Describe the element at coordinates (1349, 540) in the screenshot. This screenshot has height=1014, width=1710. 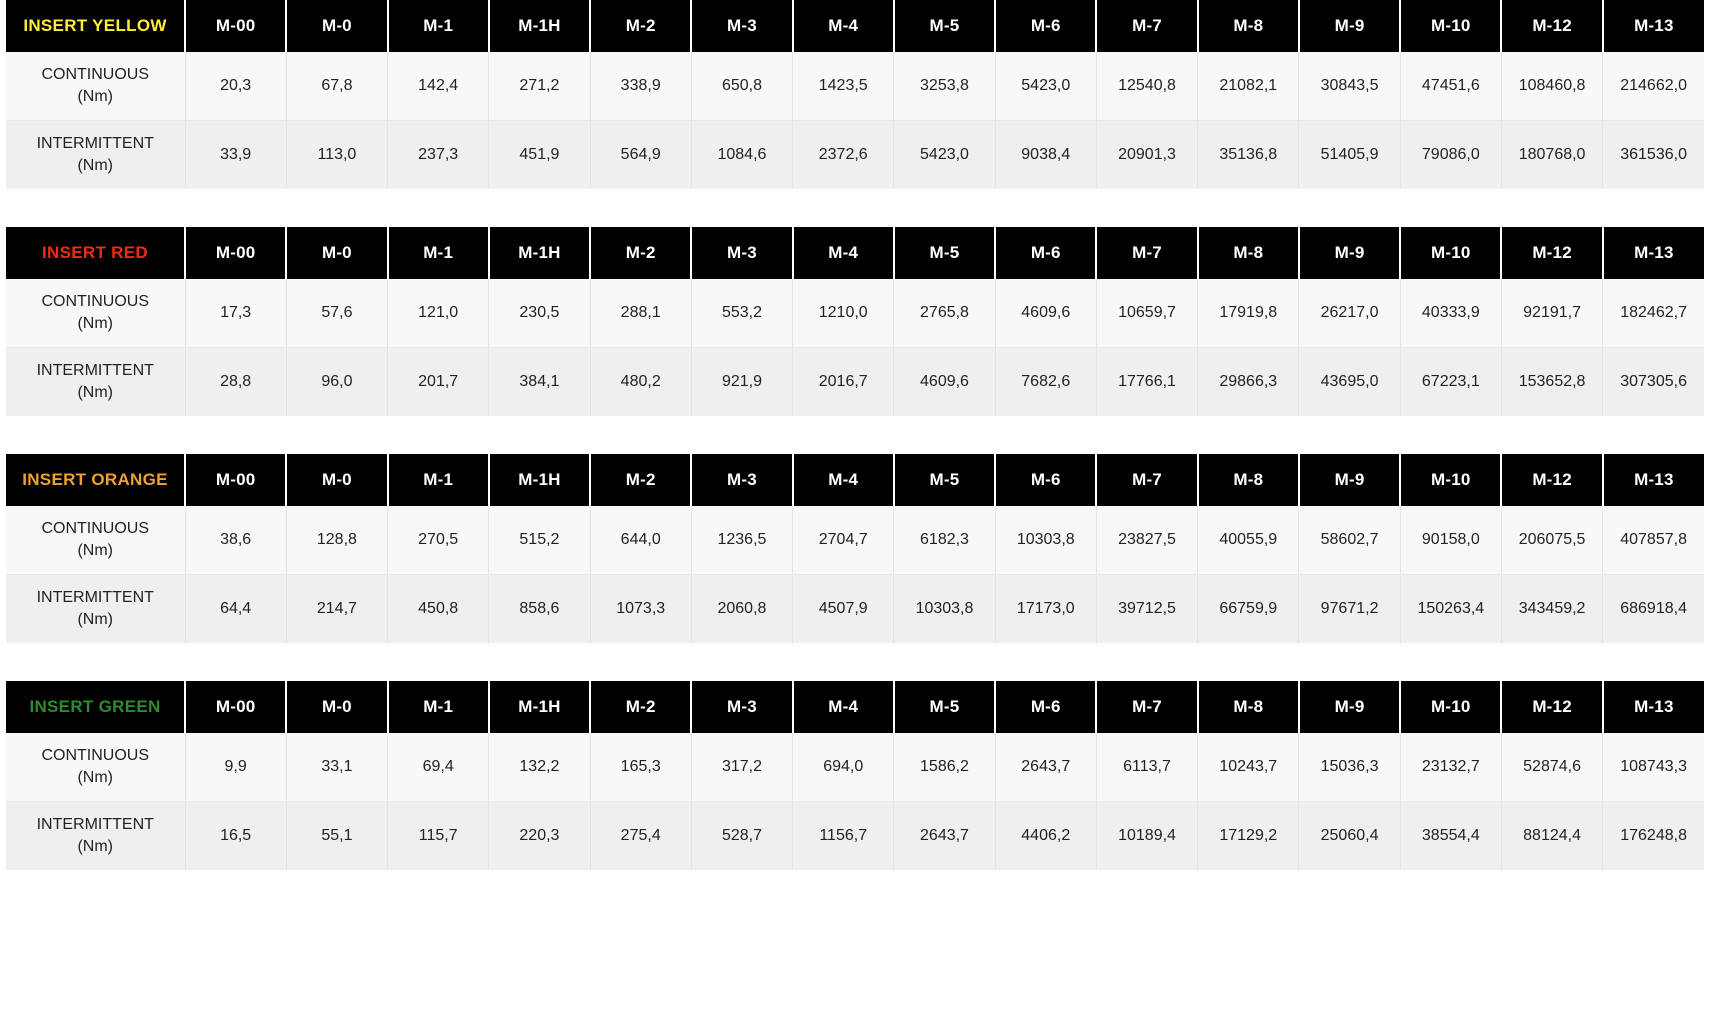
I see `table-cell: 58602,7` at that location.